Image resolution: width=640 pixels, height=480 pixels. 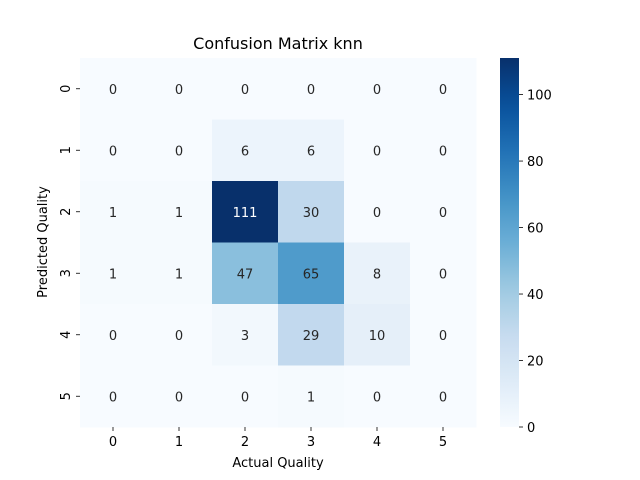 I want to click on cell-value-label: 29, so click(x=311, y=336).